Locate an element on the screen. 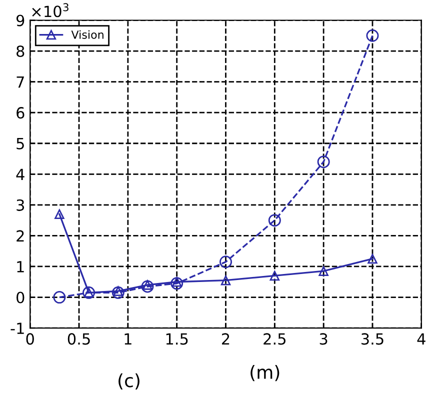  x-tick-label: 4 is located at coordinates (421, 339).